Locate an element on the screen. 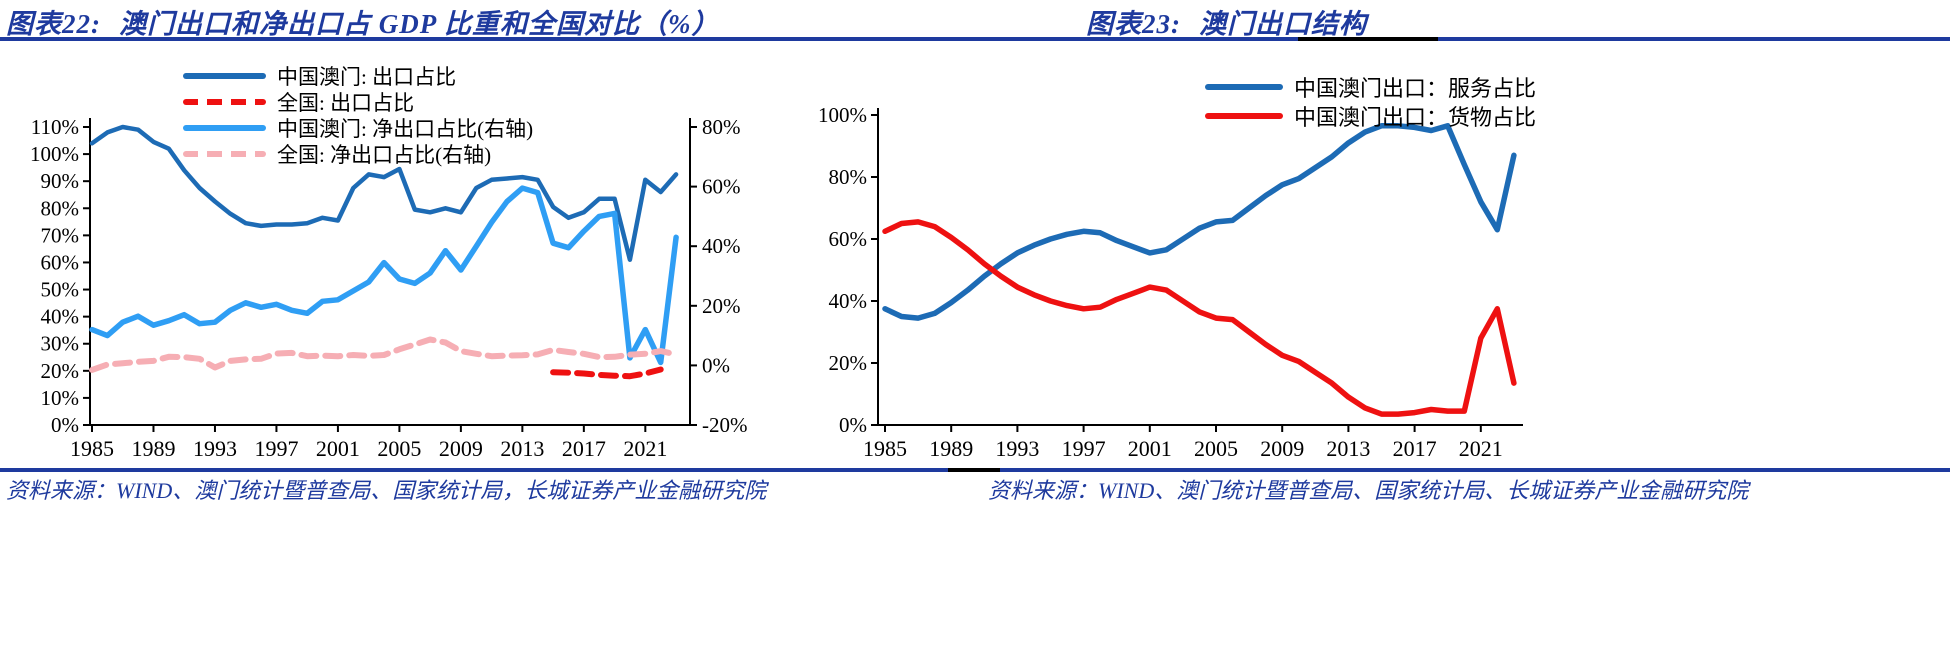 This screenshot has width=1950, height=666. y-axis-tick-label: 70% is located at coordinates (60, 235).